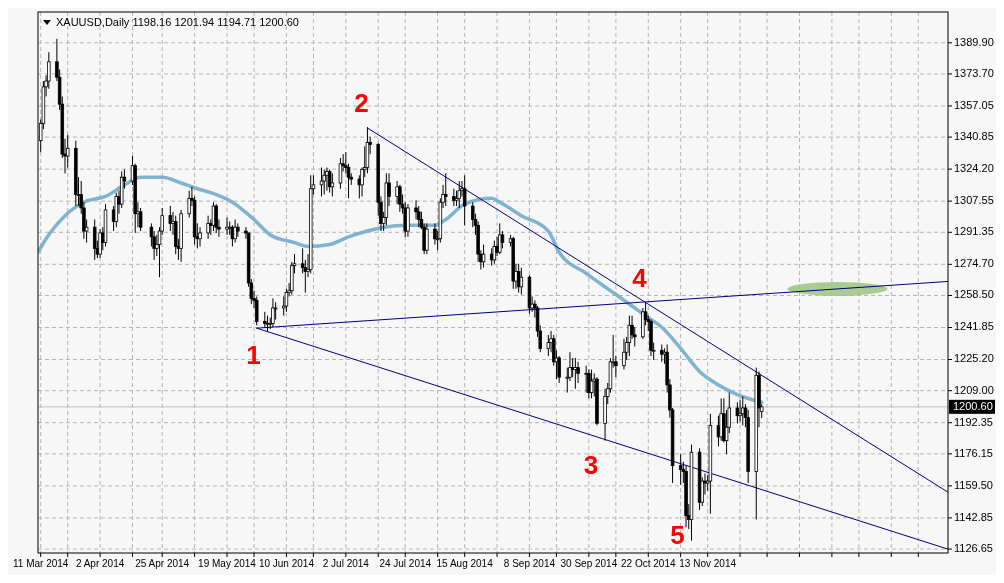  What do you see at coordinates (346, 563) in the screenshot?
I see `x-tick-label: 2 Jul 2014` at bounding box center [346, 563].